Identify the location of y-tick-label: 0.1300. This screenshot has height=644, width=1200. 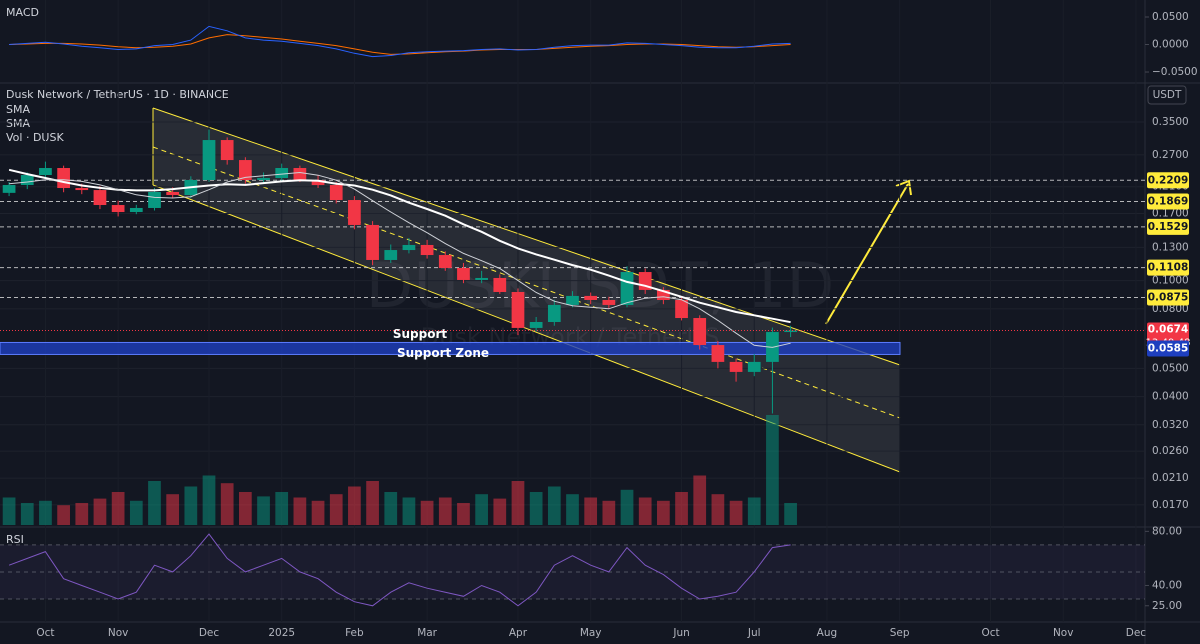
(1170, 247).